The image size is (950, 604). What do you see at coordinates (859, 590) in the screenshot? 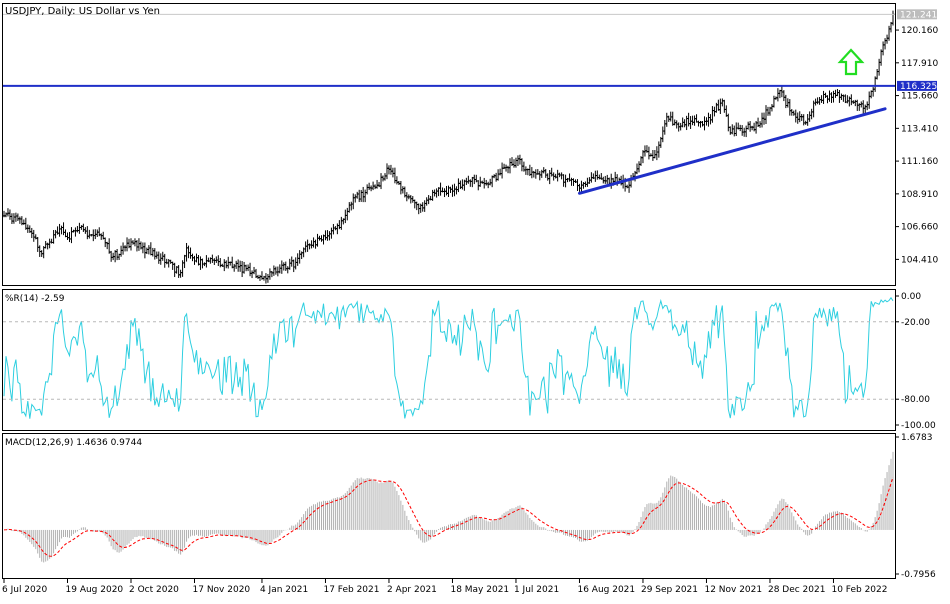
I see `x-tick-label: 10 Feb 2022` at bounding box center [859, 590].